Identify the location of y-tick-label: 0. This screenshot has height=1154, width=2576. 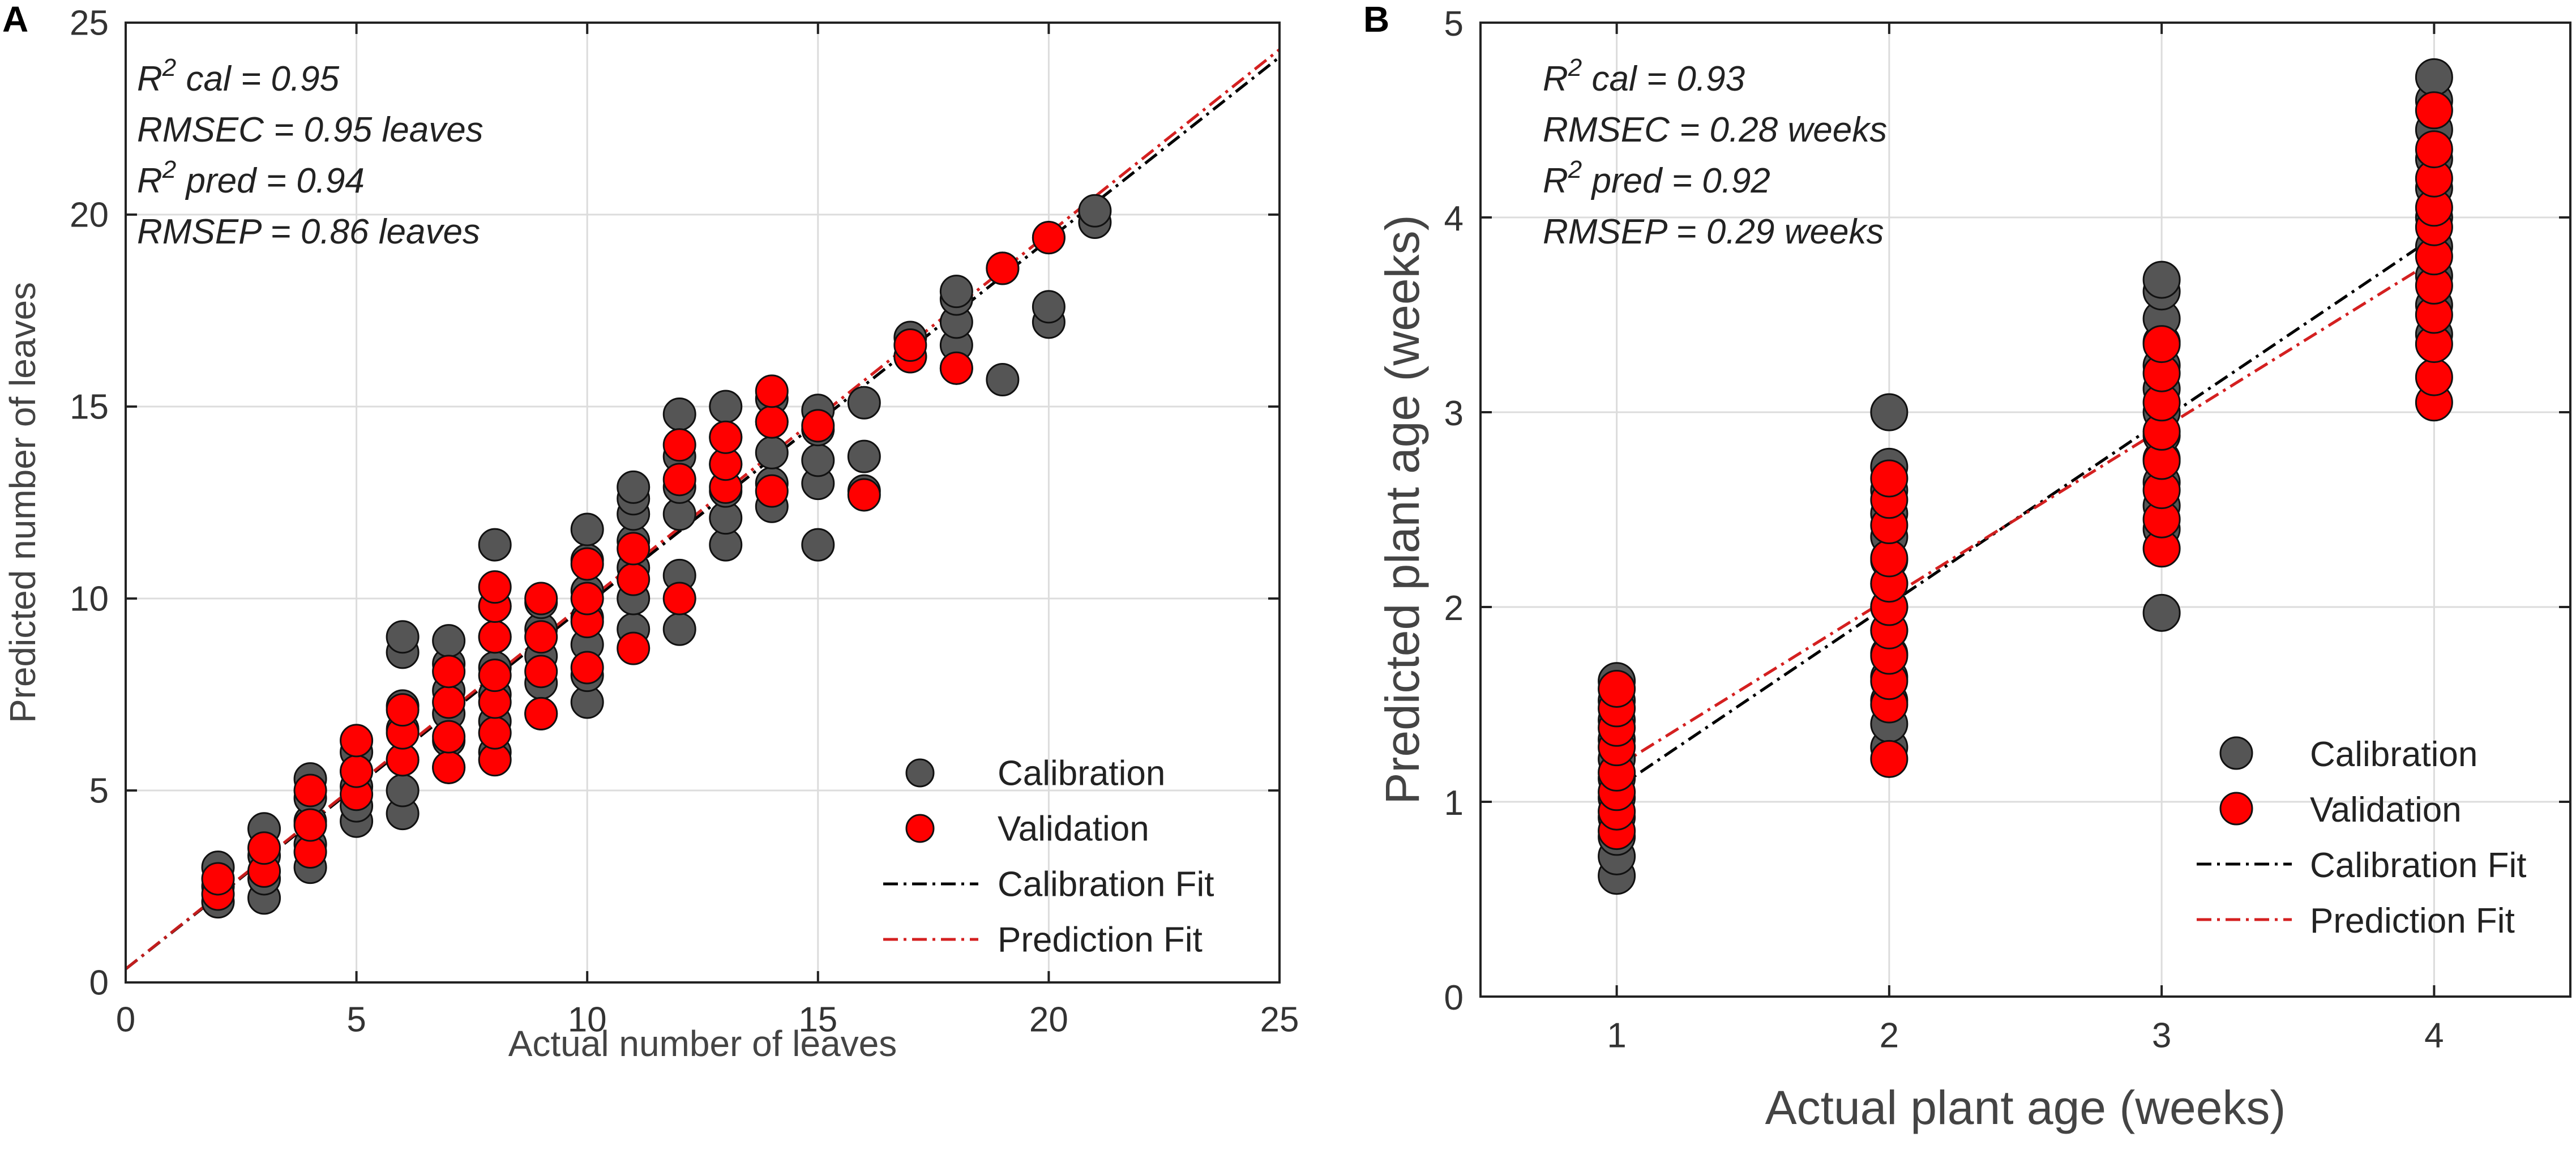
(1454, 998).